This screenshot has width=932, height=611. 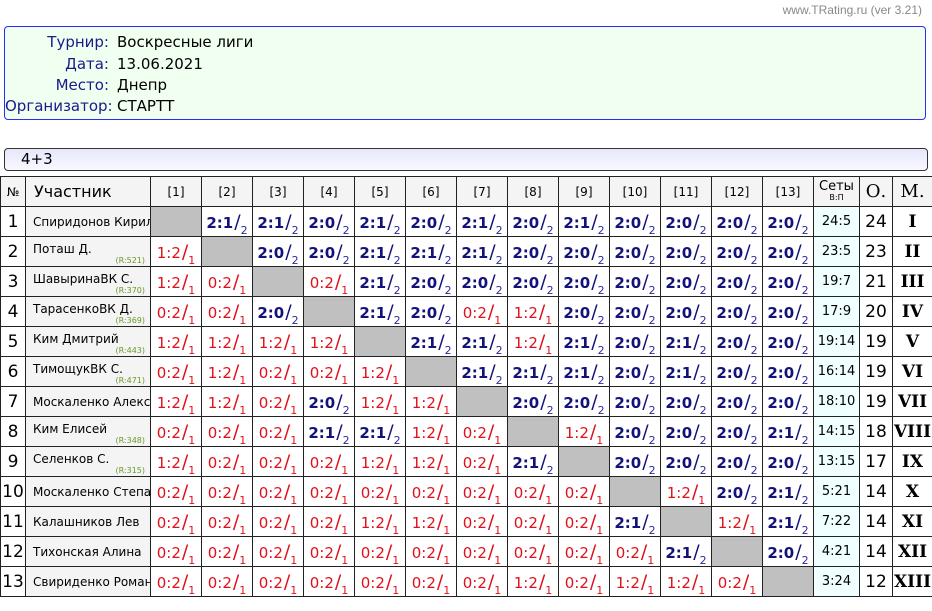 What do you see at coordinates (76, 338) in the screenshot?
I see `participant-name-text: Ким Дмитрий` at bounding box center [76, 338].